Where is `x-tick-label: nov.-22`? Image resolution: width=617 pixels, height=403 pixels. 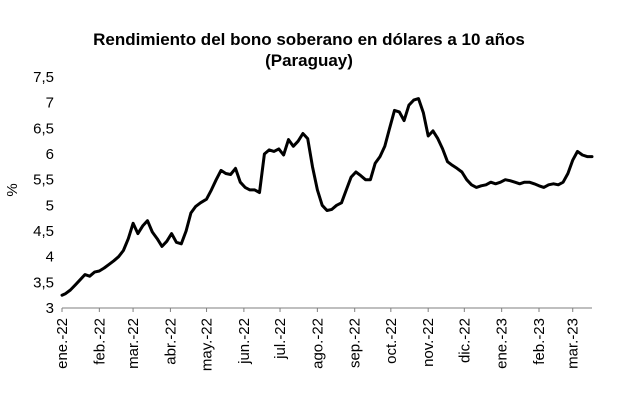 x-tick-label: nov.-22 is located at coordinates (428, 342).